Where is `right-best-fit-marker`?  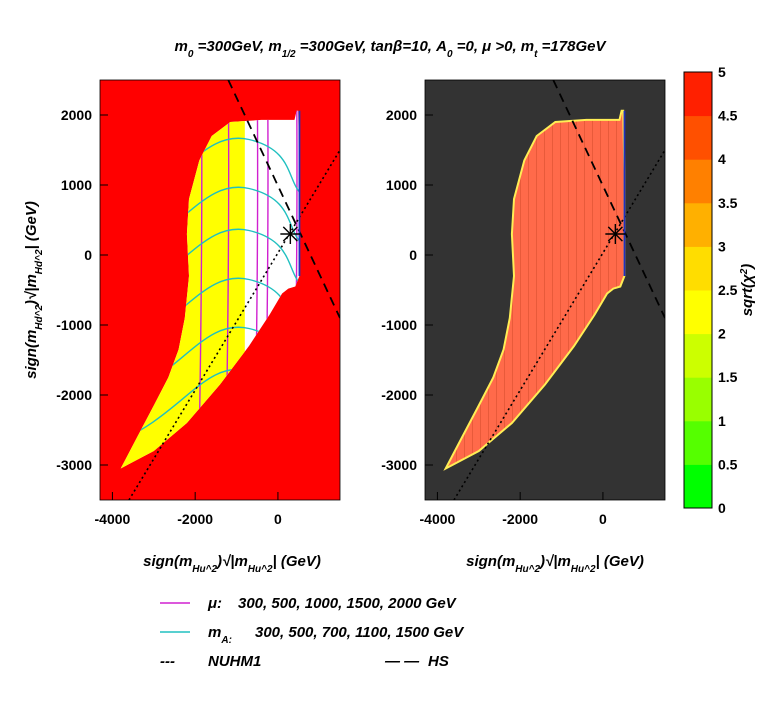
right-best-fit-marker is located at coordinates (615, 193).